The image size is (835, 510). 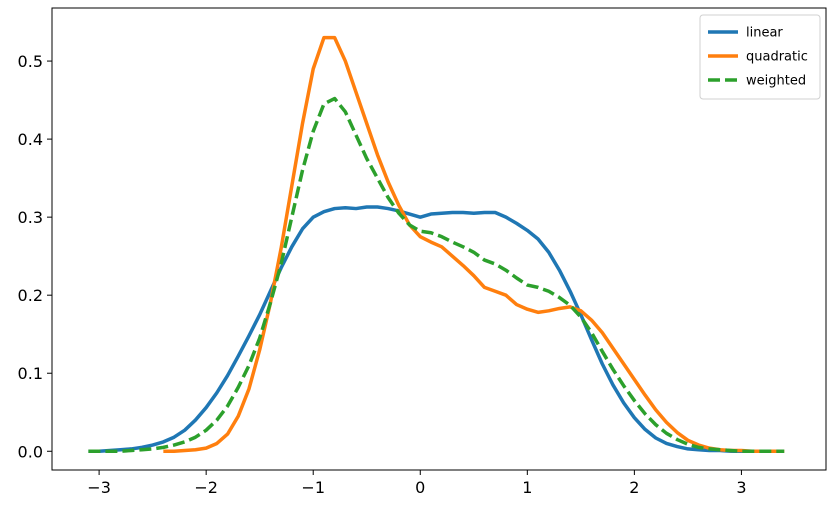 What do you see at coordinates (99, 487) in the screenshot?
I see `x-tick-label: −3` at bounding box center [99, 487].